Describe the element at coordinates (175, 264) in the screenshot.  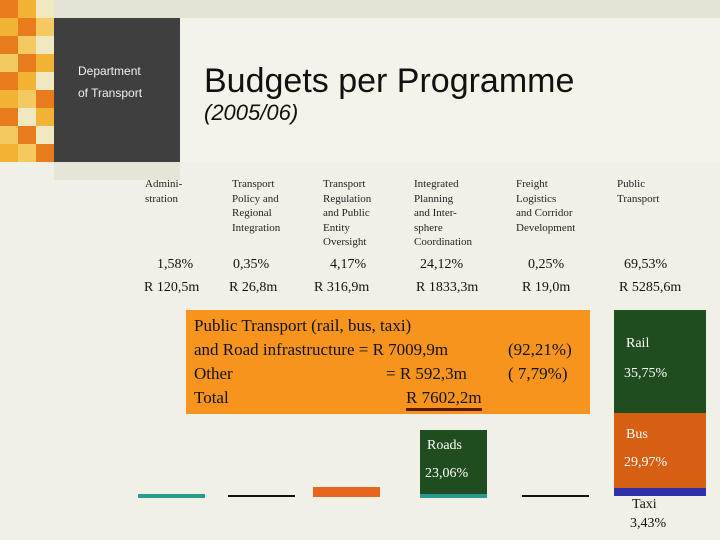
I see `programme-percentage: 1,58%` at that location.